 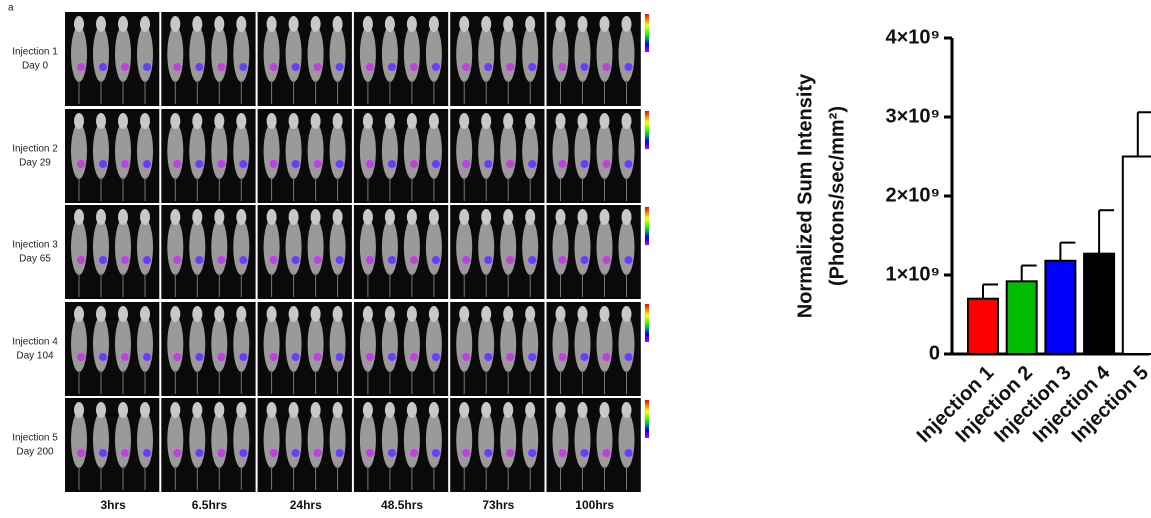 I want to click on row-label: Injection 4, so click(x=35, y=342).